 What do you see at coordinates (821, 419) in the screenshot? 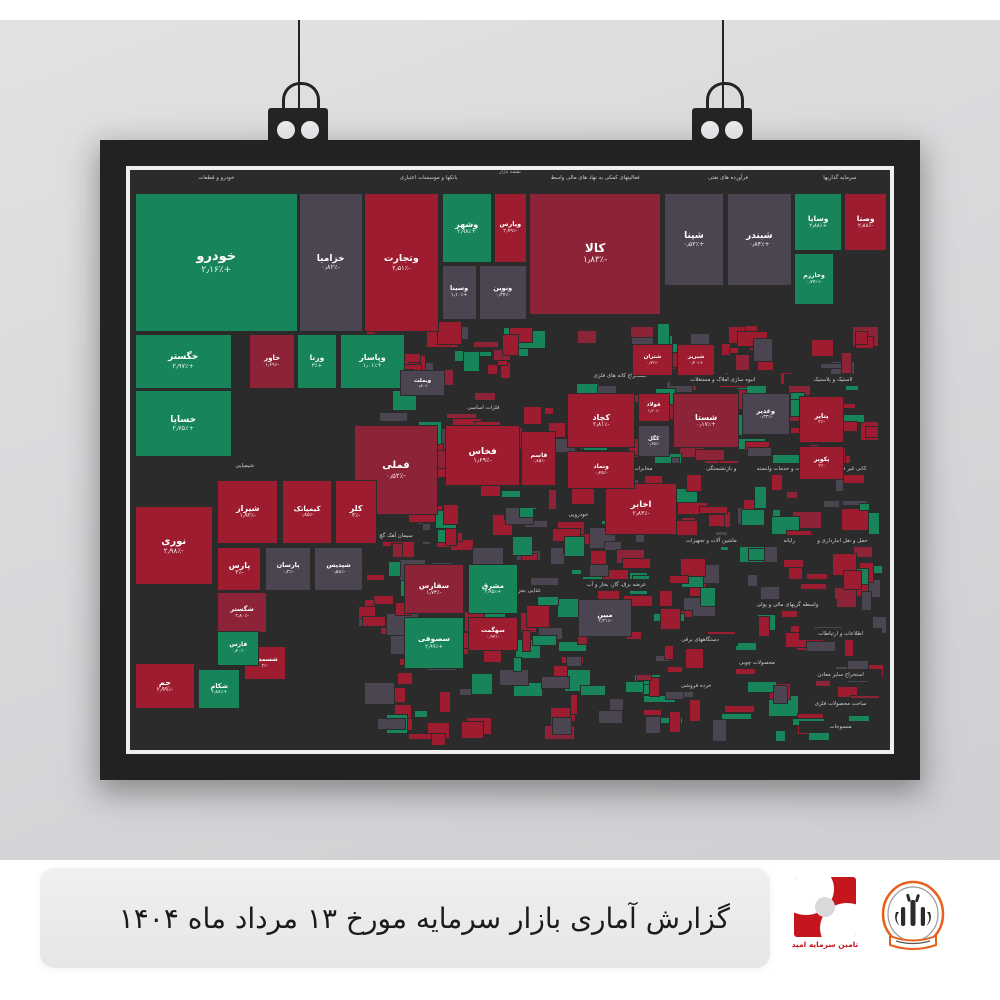
I see `treemap-tile-پتایر: پتایر -۳٪` at bounding box center [821, 419].